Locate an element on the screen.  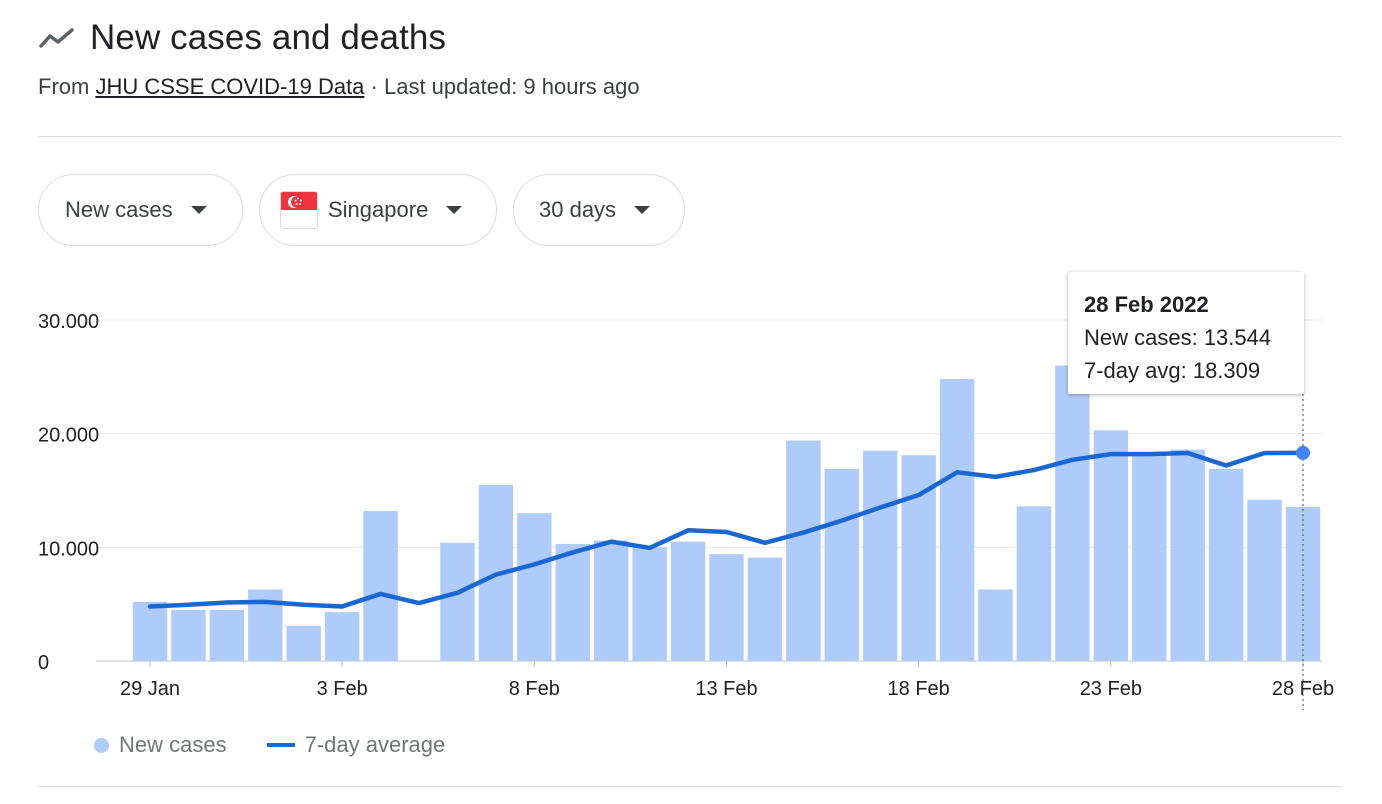
metric-dropdown: New cases is located at coordinates (140, 210).